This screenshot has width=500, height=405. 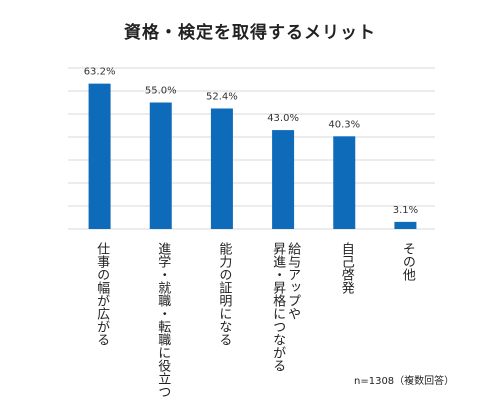 I want to click on data-label: 3.1%, so click(x=405, y=210).